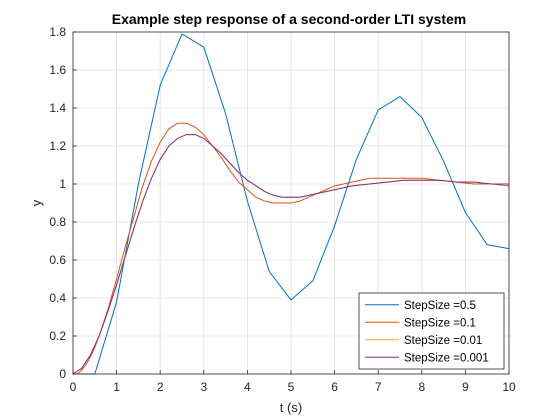 This screenshot has width=560, height=420. I want to click on x-tick-label: 1, so click(116, 387).